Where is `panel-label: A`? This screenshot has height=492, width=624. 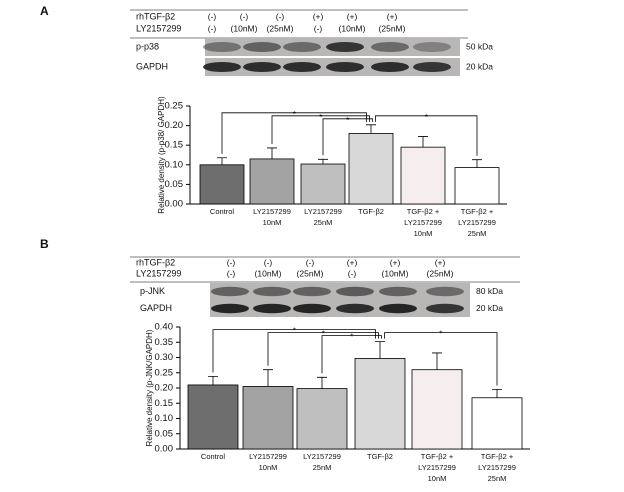
panel-label: A is located at coordinates (44, 11).